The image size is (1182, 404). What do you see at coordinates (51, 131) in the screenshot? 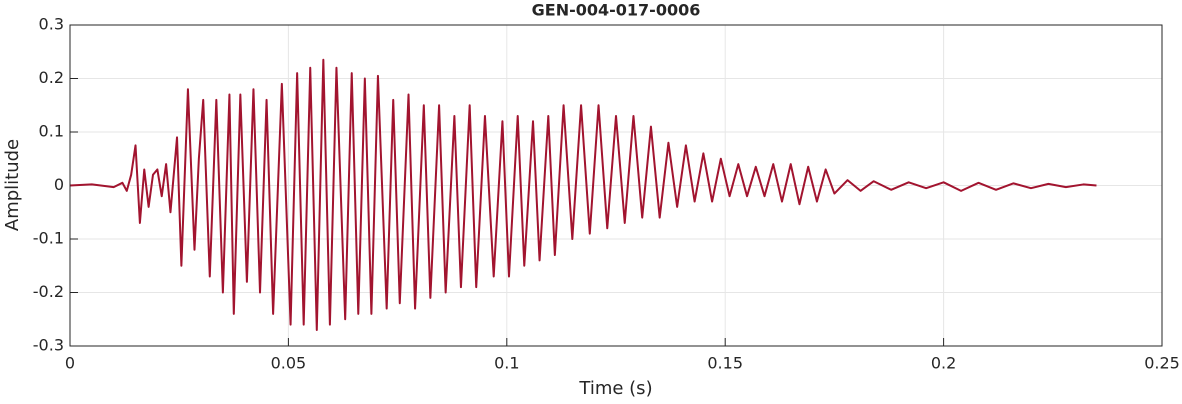
I see `y-tick-label: 0.1` at bounding box center [51, 131].